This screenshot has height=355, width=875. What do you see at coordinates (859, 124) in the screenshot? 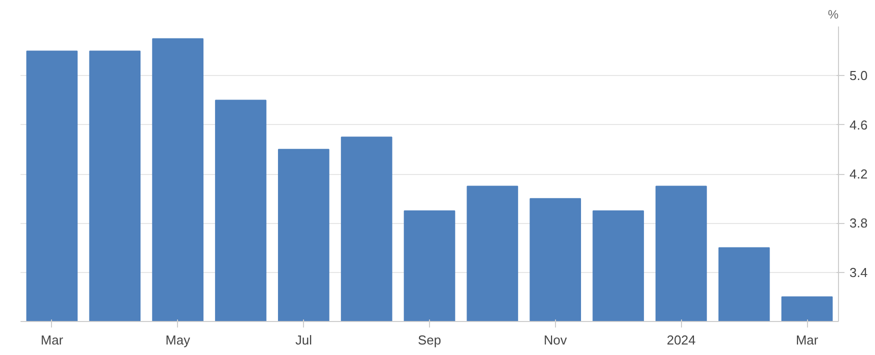
I see `y-tick-label: 4.6` at bounding box center [859, 124].